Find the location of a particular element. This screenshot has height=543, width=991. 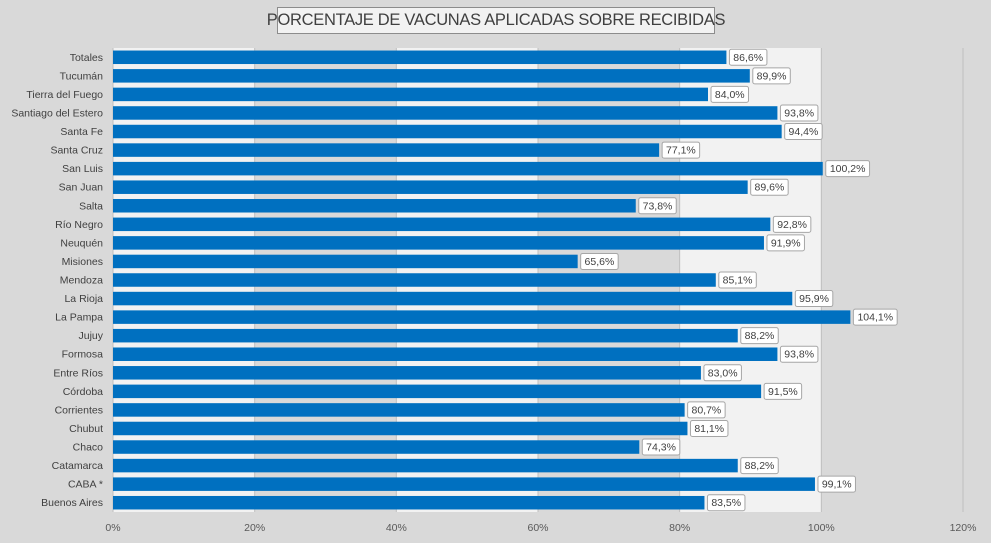

category-label: Río Negro is located at coordinates (79, 225).